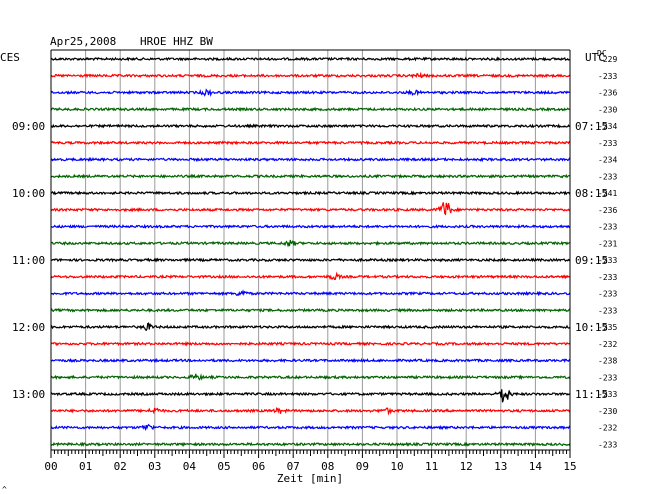 The height and width of the screenshot is (494, 650). Describe the element at coordinates (120, 466) in the screenshot. I see `tick-label-02: 02` at that location.